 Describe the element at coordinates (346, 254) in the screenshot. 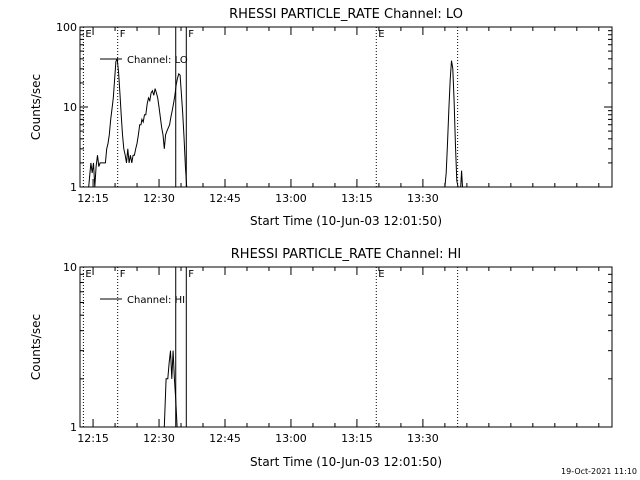

I see `chart-title: RHESSI PARTICLE_RATE Channel: HI` at that location.